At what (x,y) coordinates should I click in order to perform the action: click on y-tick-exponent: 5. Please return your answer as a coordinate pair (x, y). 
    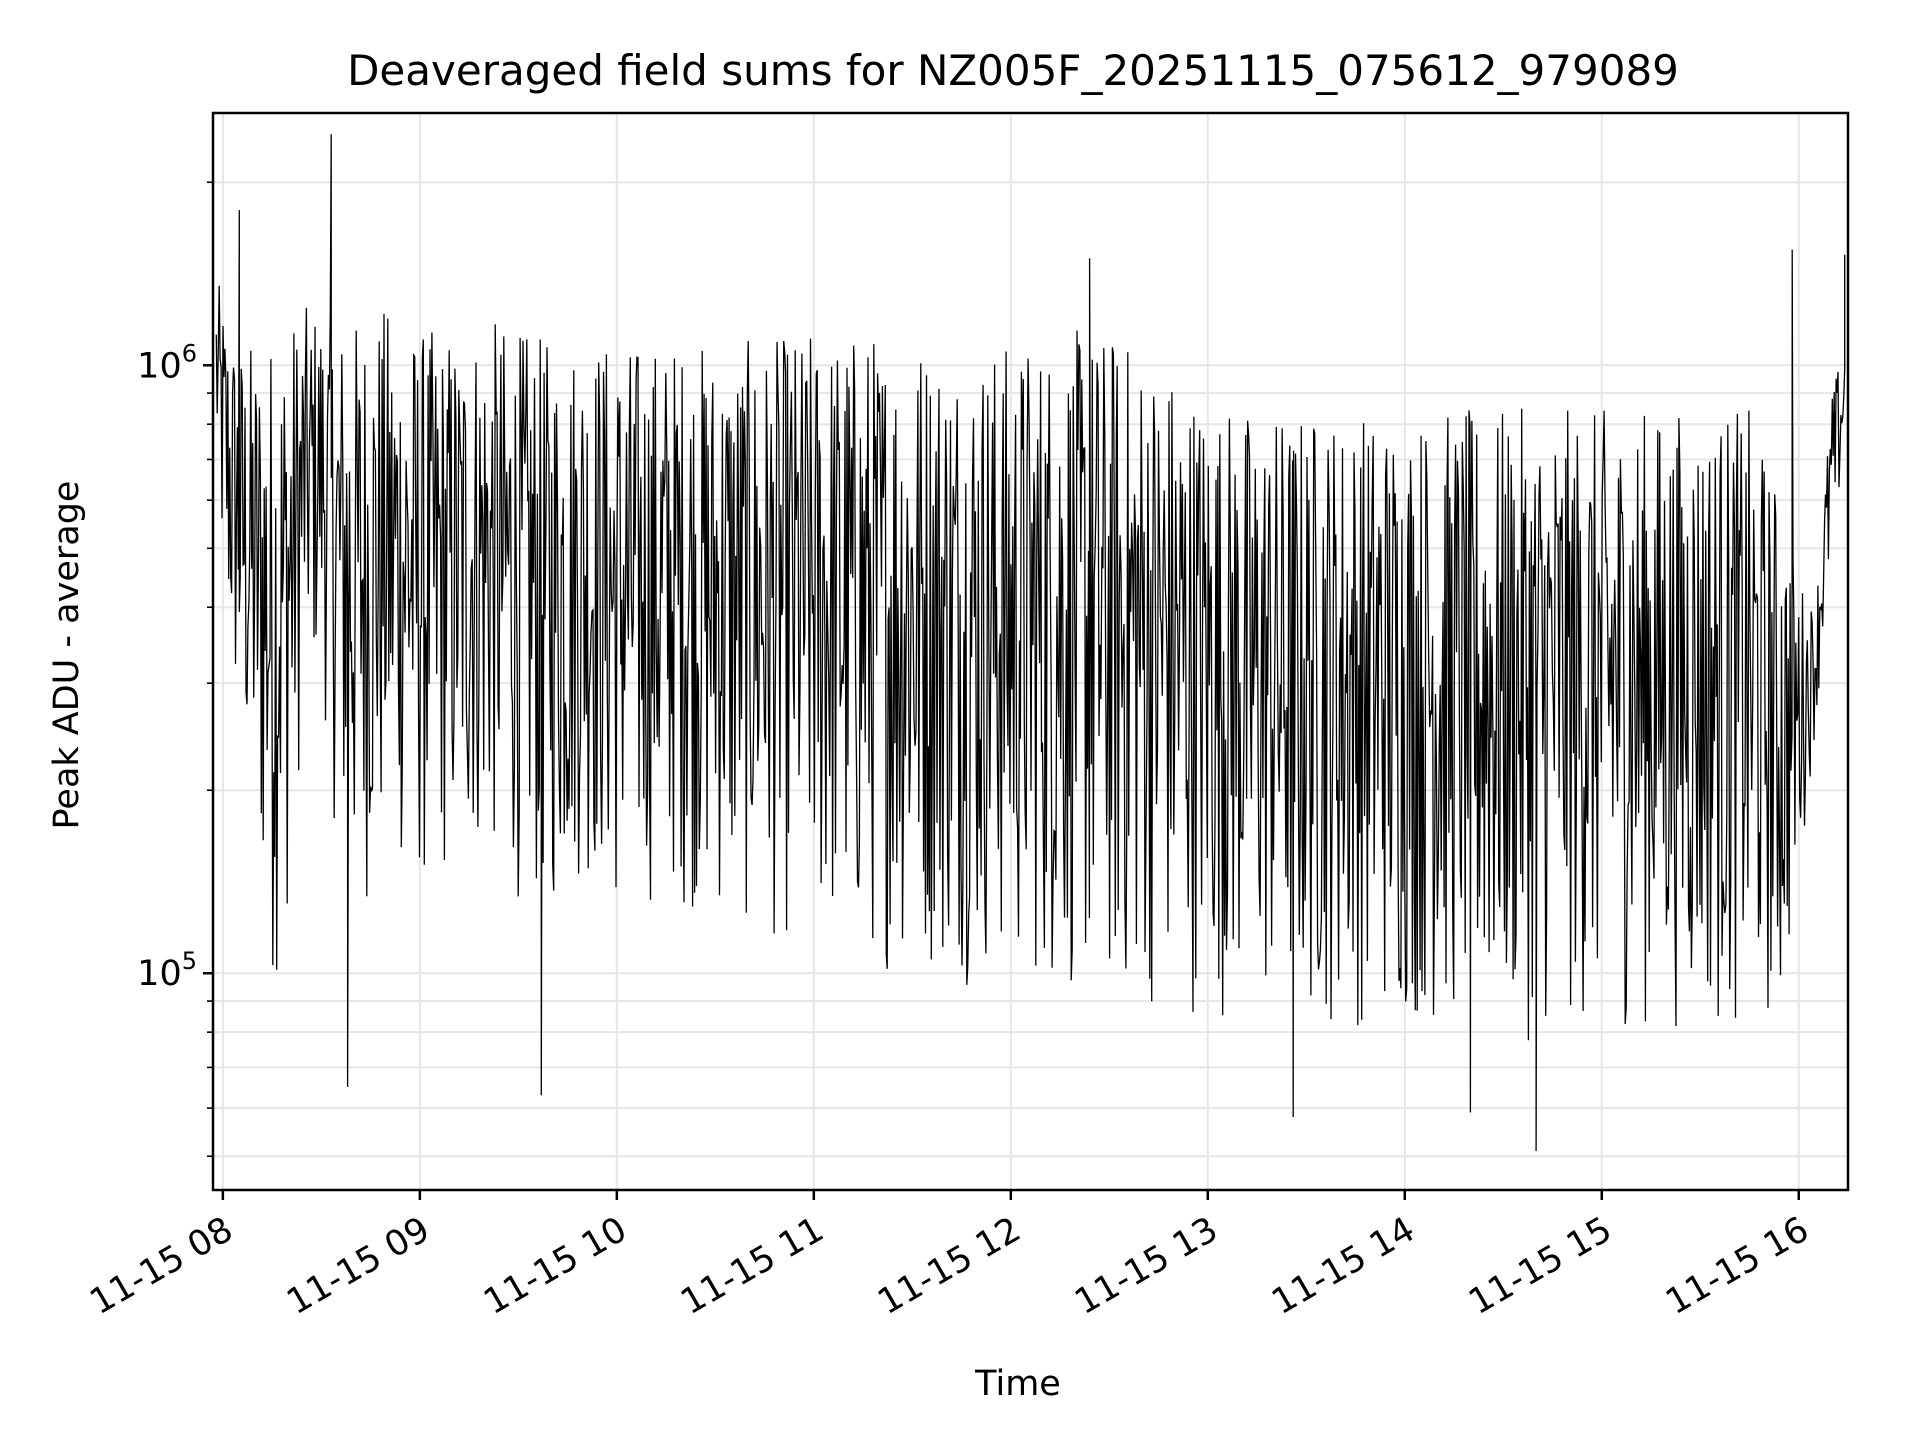
    Looking at the image, I should click on (189, 961).